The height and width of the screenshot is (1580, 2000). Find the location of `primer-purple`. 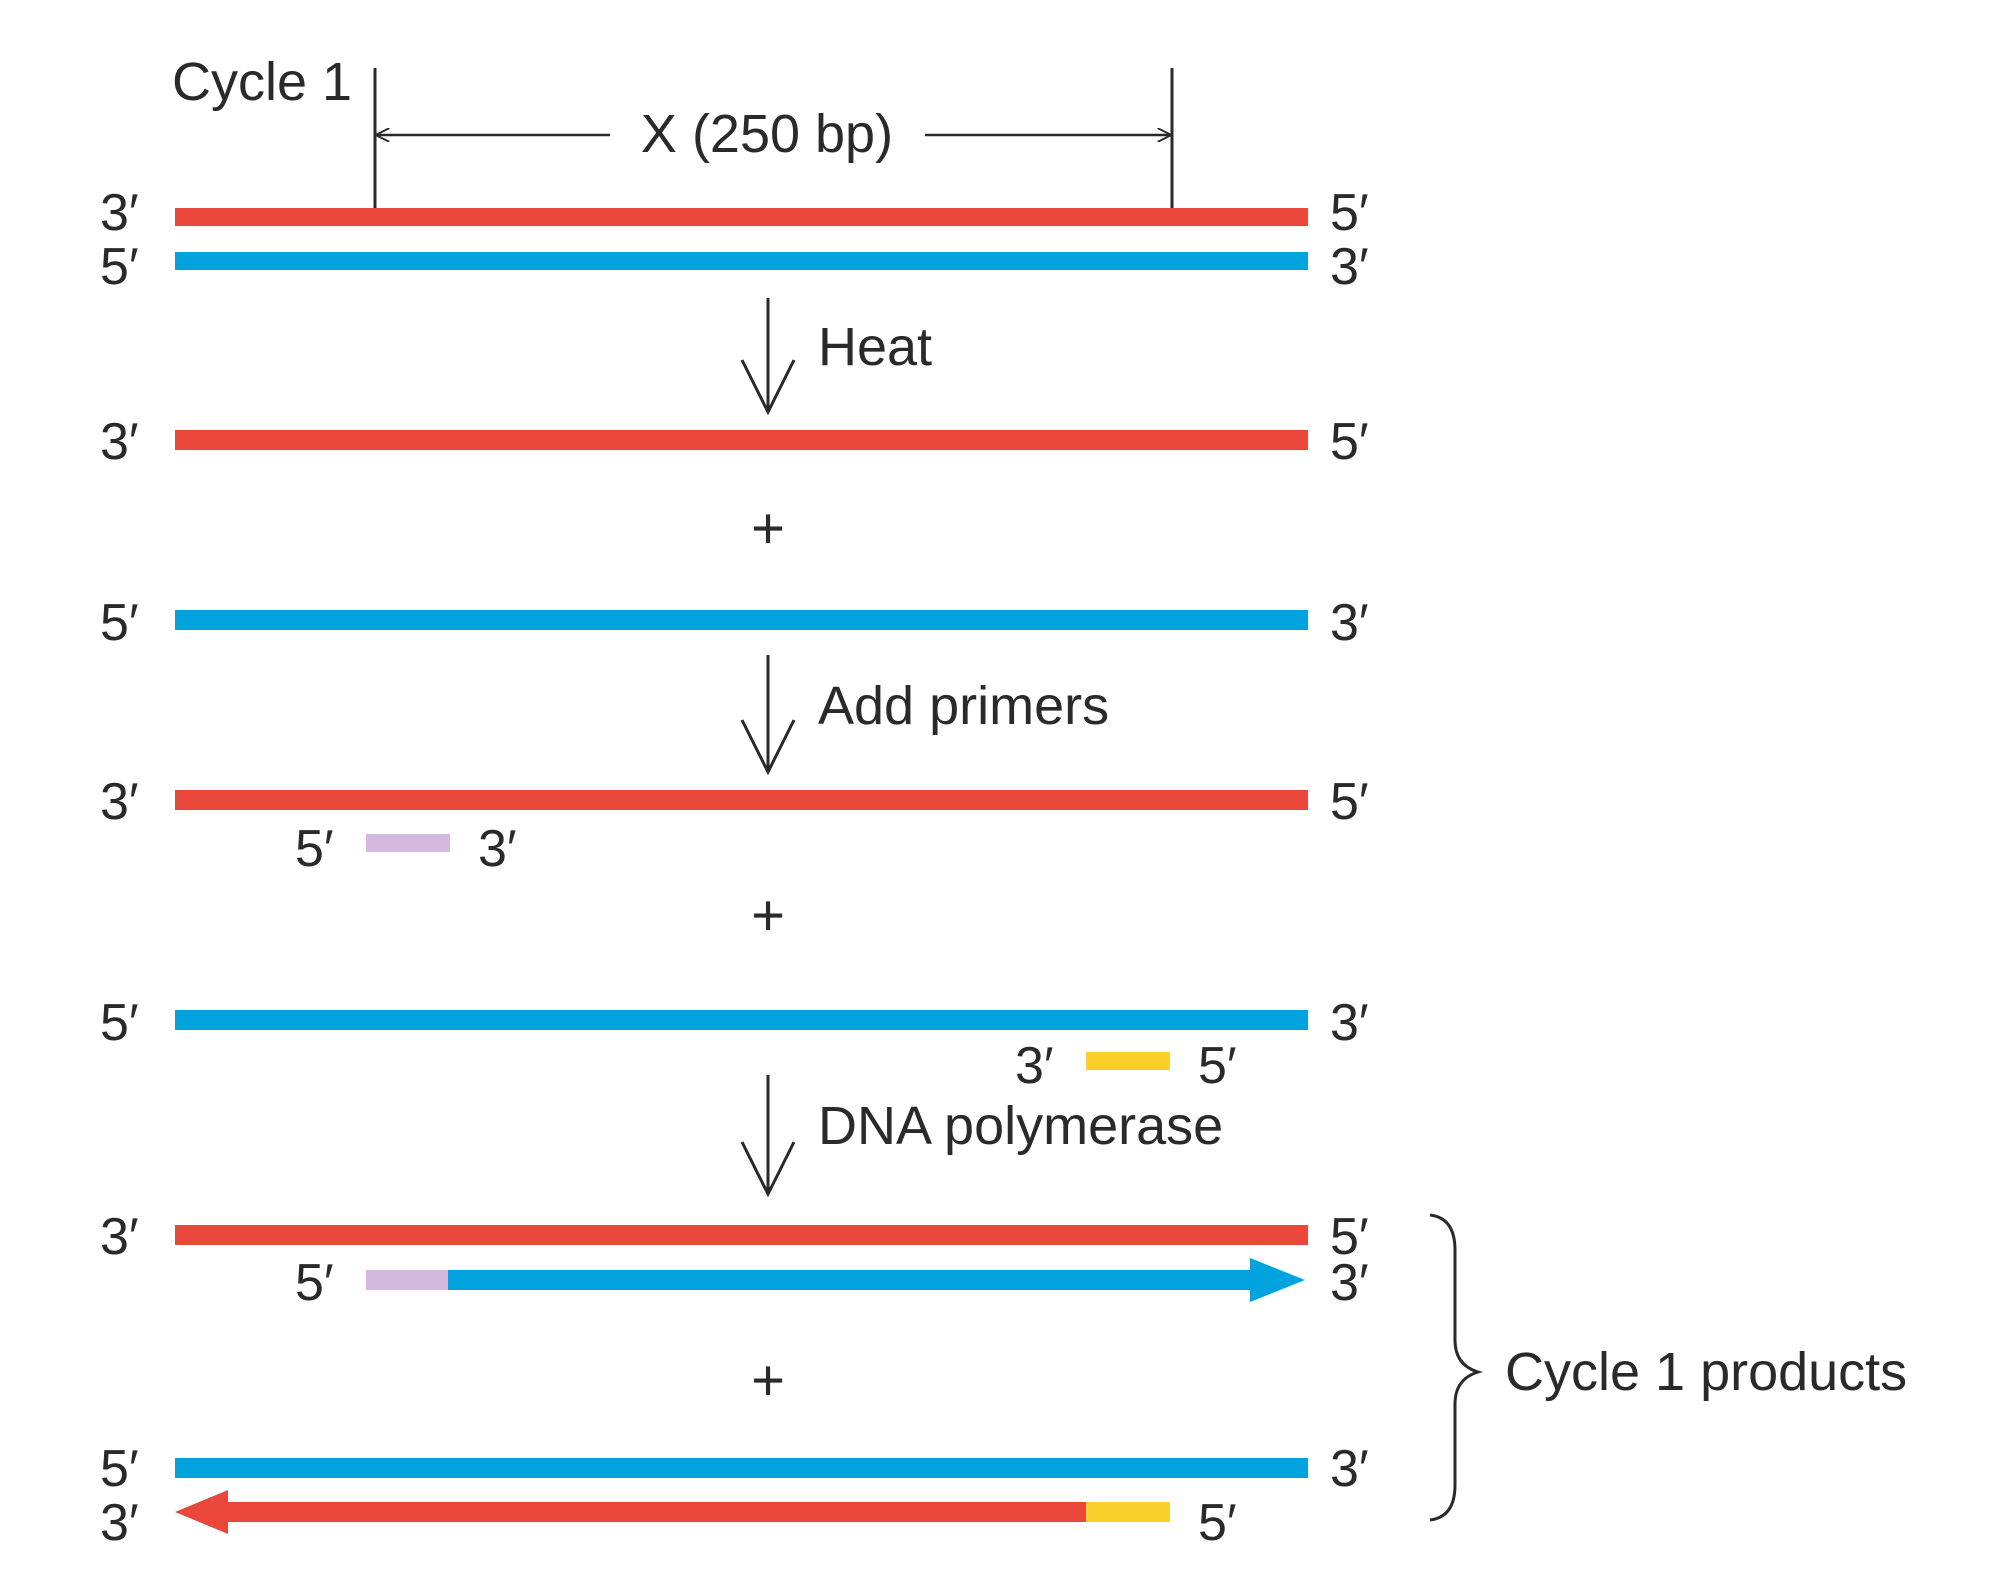

primer-purple is located at coordinates (408, 843).